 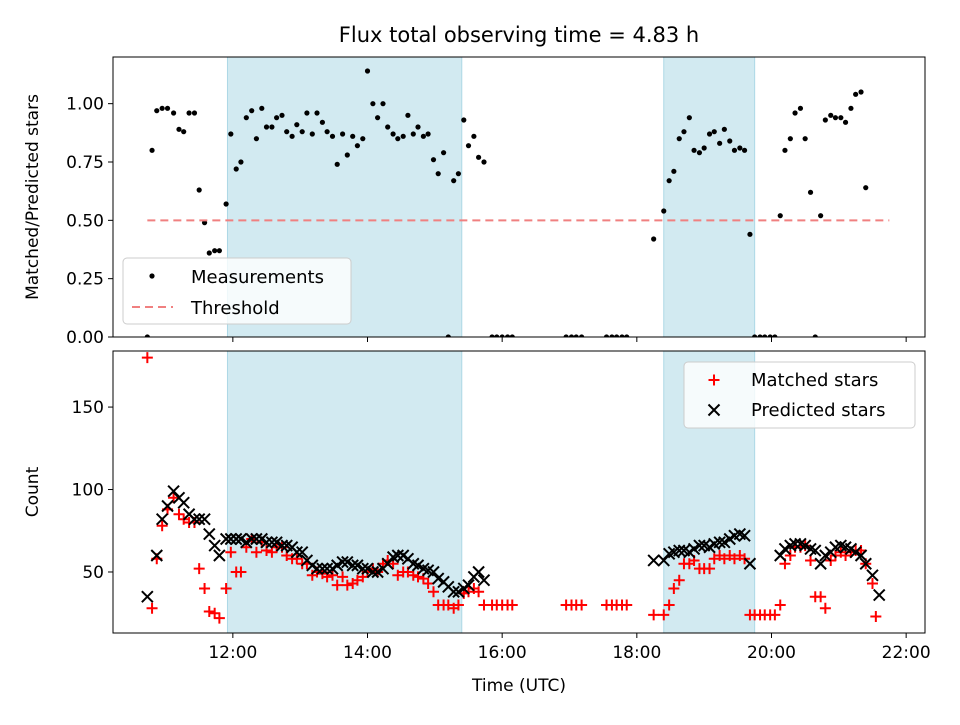 What do you see at coordinates (85, 163) in the screenshot?
I see `top-y-tick-label: 0.75` at bounding box center [85, 163].